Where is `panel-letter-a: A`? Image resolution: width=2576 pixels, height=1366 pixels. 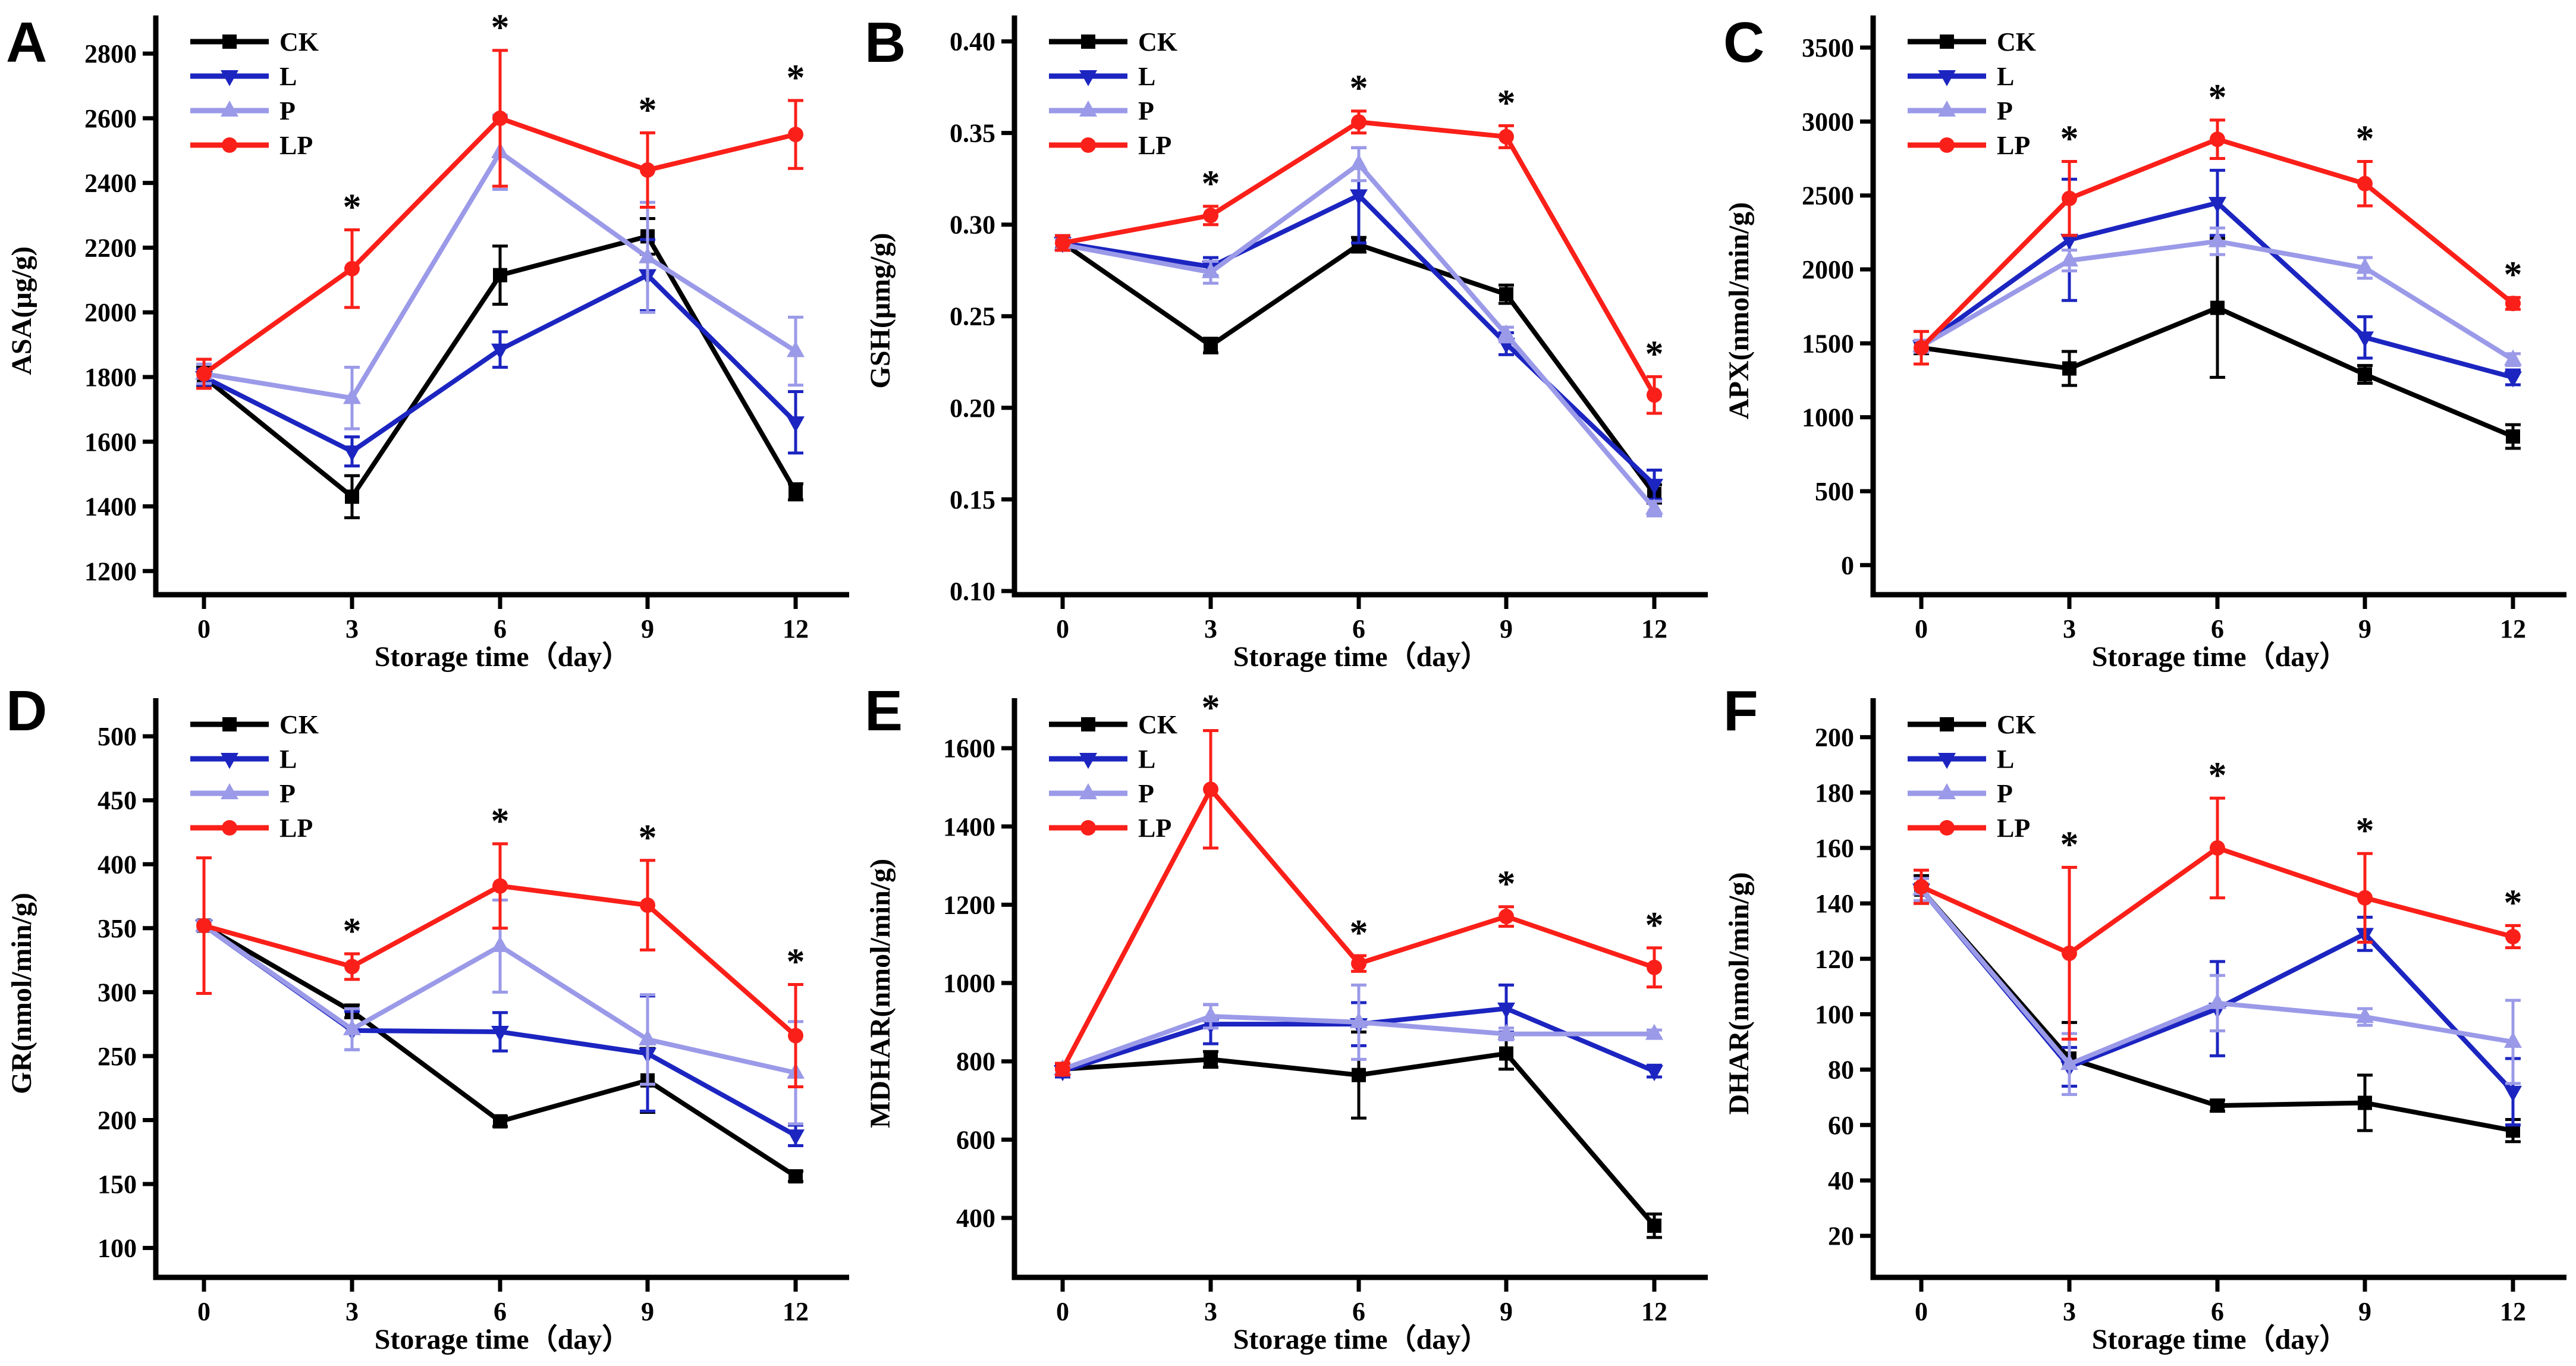
panel-letter-a: A is located at coordinates (27, 42).